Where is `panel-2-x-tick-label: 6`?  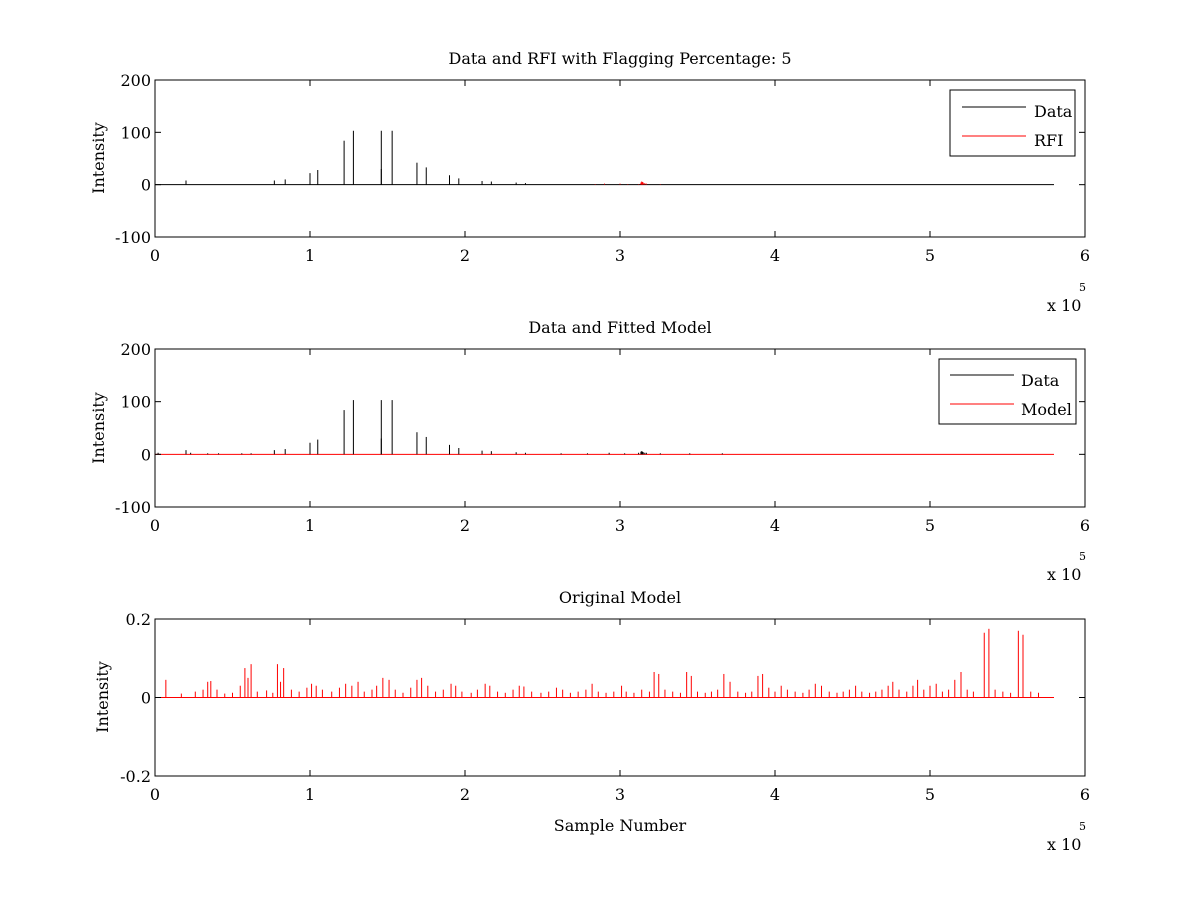
panel-2-x-tick-label: 6 is located at coordinates (1085, 525).